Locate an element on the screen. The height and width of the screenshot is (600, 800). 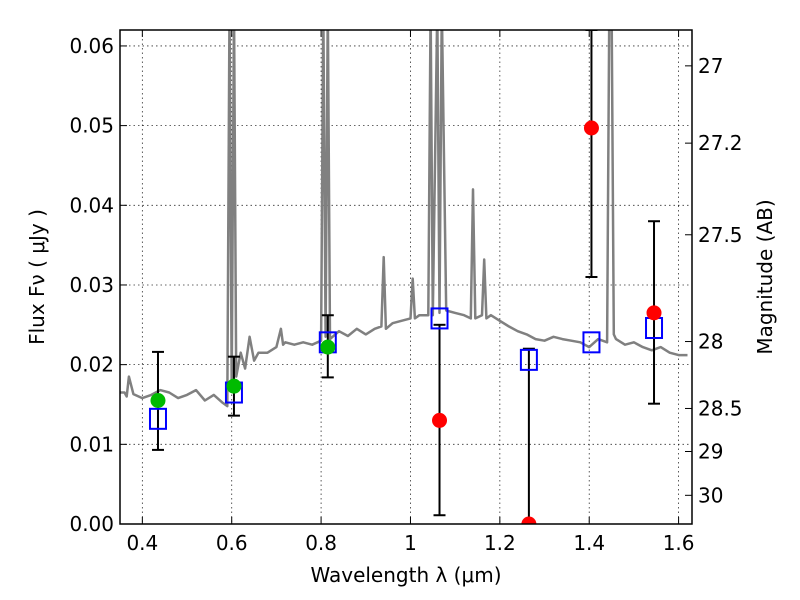
y-tick-label: 0.04 is located at coordinates (91, 205).